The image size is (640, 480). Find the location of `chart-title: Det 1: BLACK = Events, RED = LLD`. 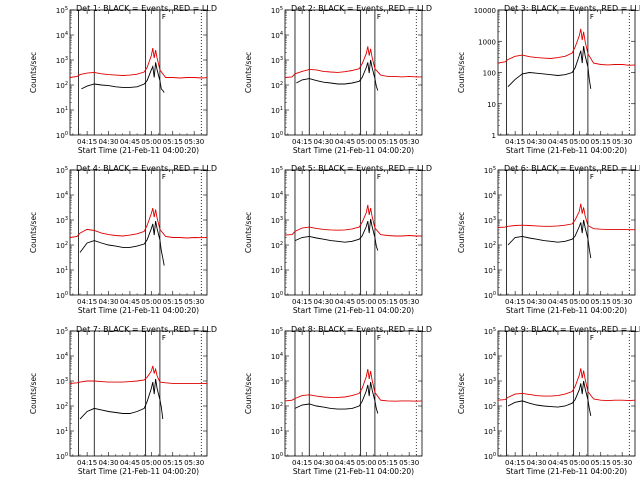

chart-title: Det 1: BLACK = Events, RED = LLD is located at coordinates (146, 8).